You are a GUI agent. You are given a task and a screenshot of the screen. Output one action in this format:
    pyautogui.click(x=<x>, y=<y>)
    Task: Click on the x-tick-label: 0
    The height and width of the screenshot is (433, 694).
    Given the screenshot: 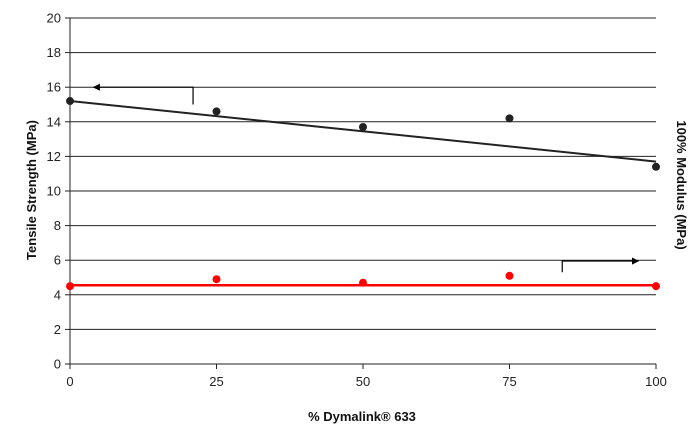 What is the action you would take?
    pyautogui.click(x=69, y=381)
    